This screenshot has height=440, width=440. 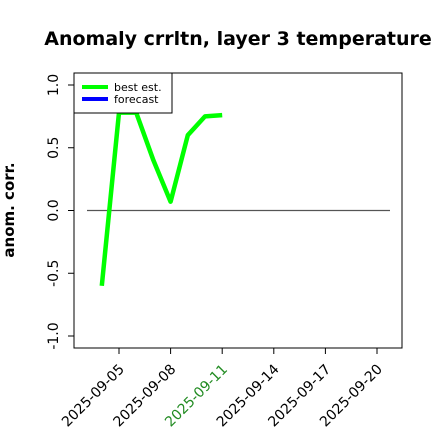 I want to click on chart-title: Anomaly crrltn, layer 3 temperature, so click(x=238, y=39).